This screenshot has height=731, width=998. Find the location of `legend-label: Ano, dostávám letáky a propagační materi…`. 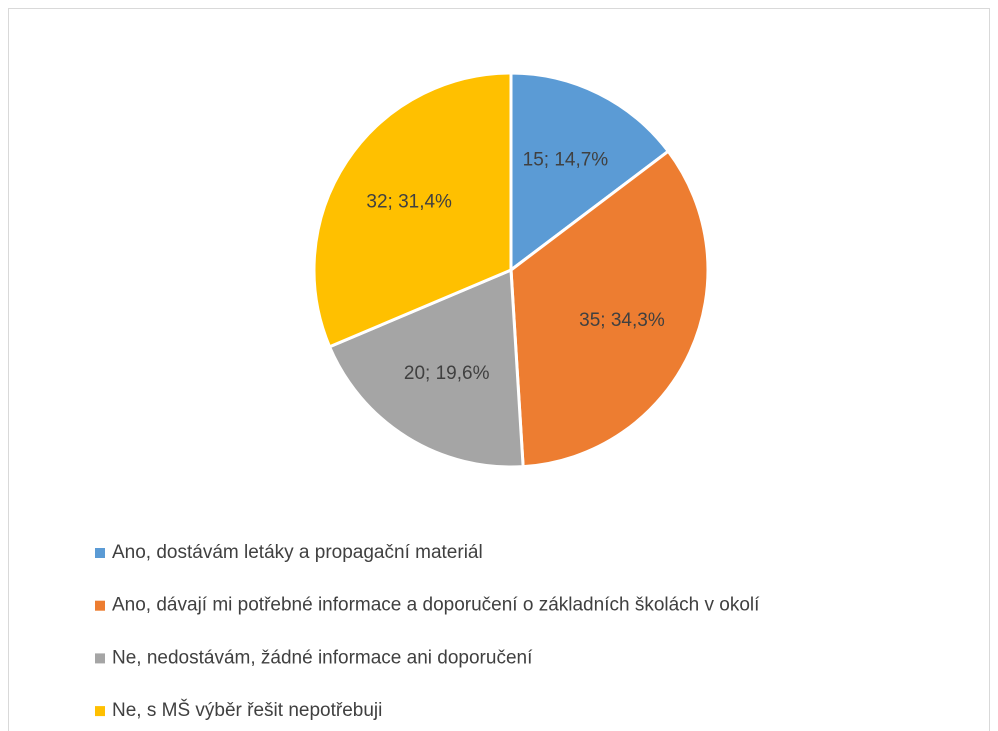

legend-label: Ano, dostávám letáky a propagační materi… is located at coordinates (297, 552).